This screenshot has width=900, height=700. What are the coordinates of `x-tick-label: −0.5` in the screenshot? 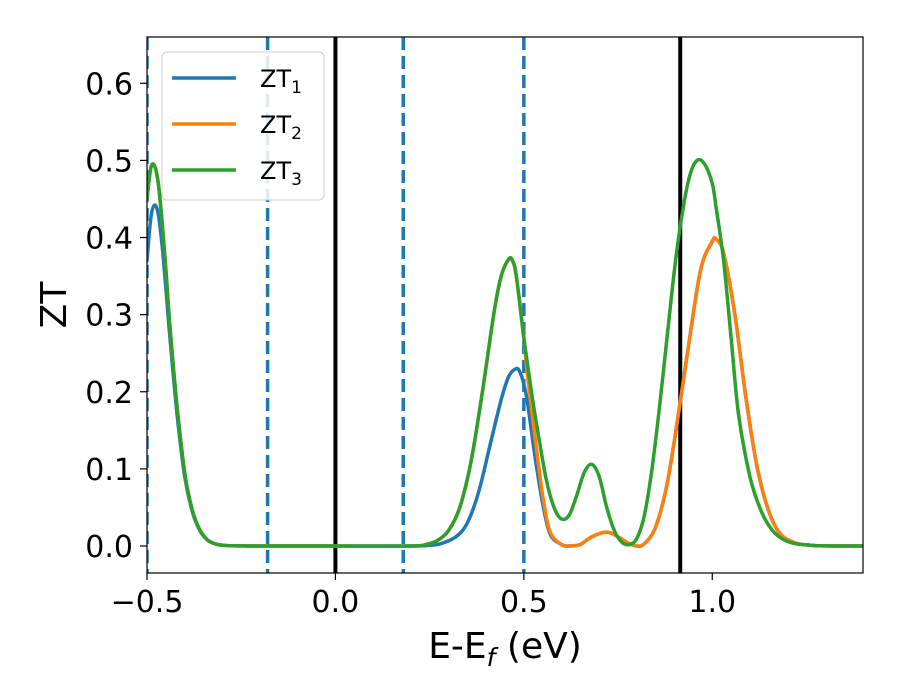 It's located at (147, 602).